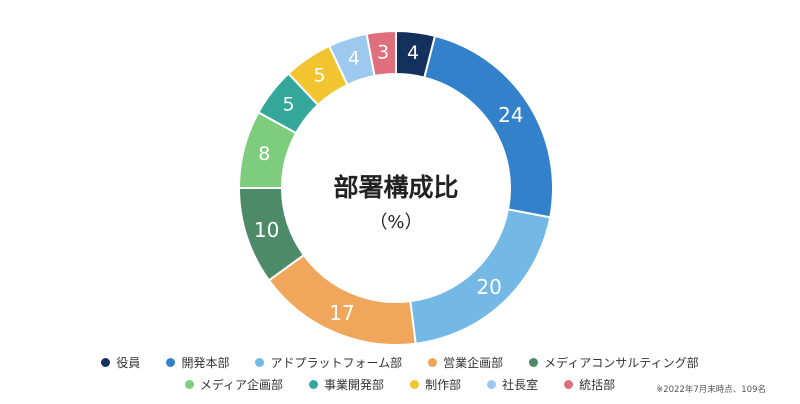  Describe the element at coordinates (395, 222) in the screenshot. I see `chart-subtitle: （%）` at that location.